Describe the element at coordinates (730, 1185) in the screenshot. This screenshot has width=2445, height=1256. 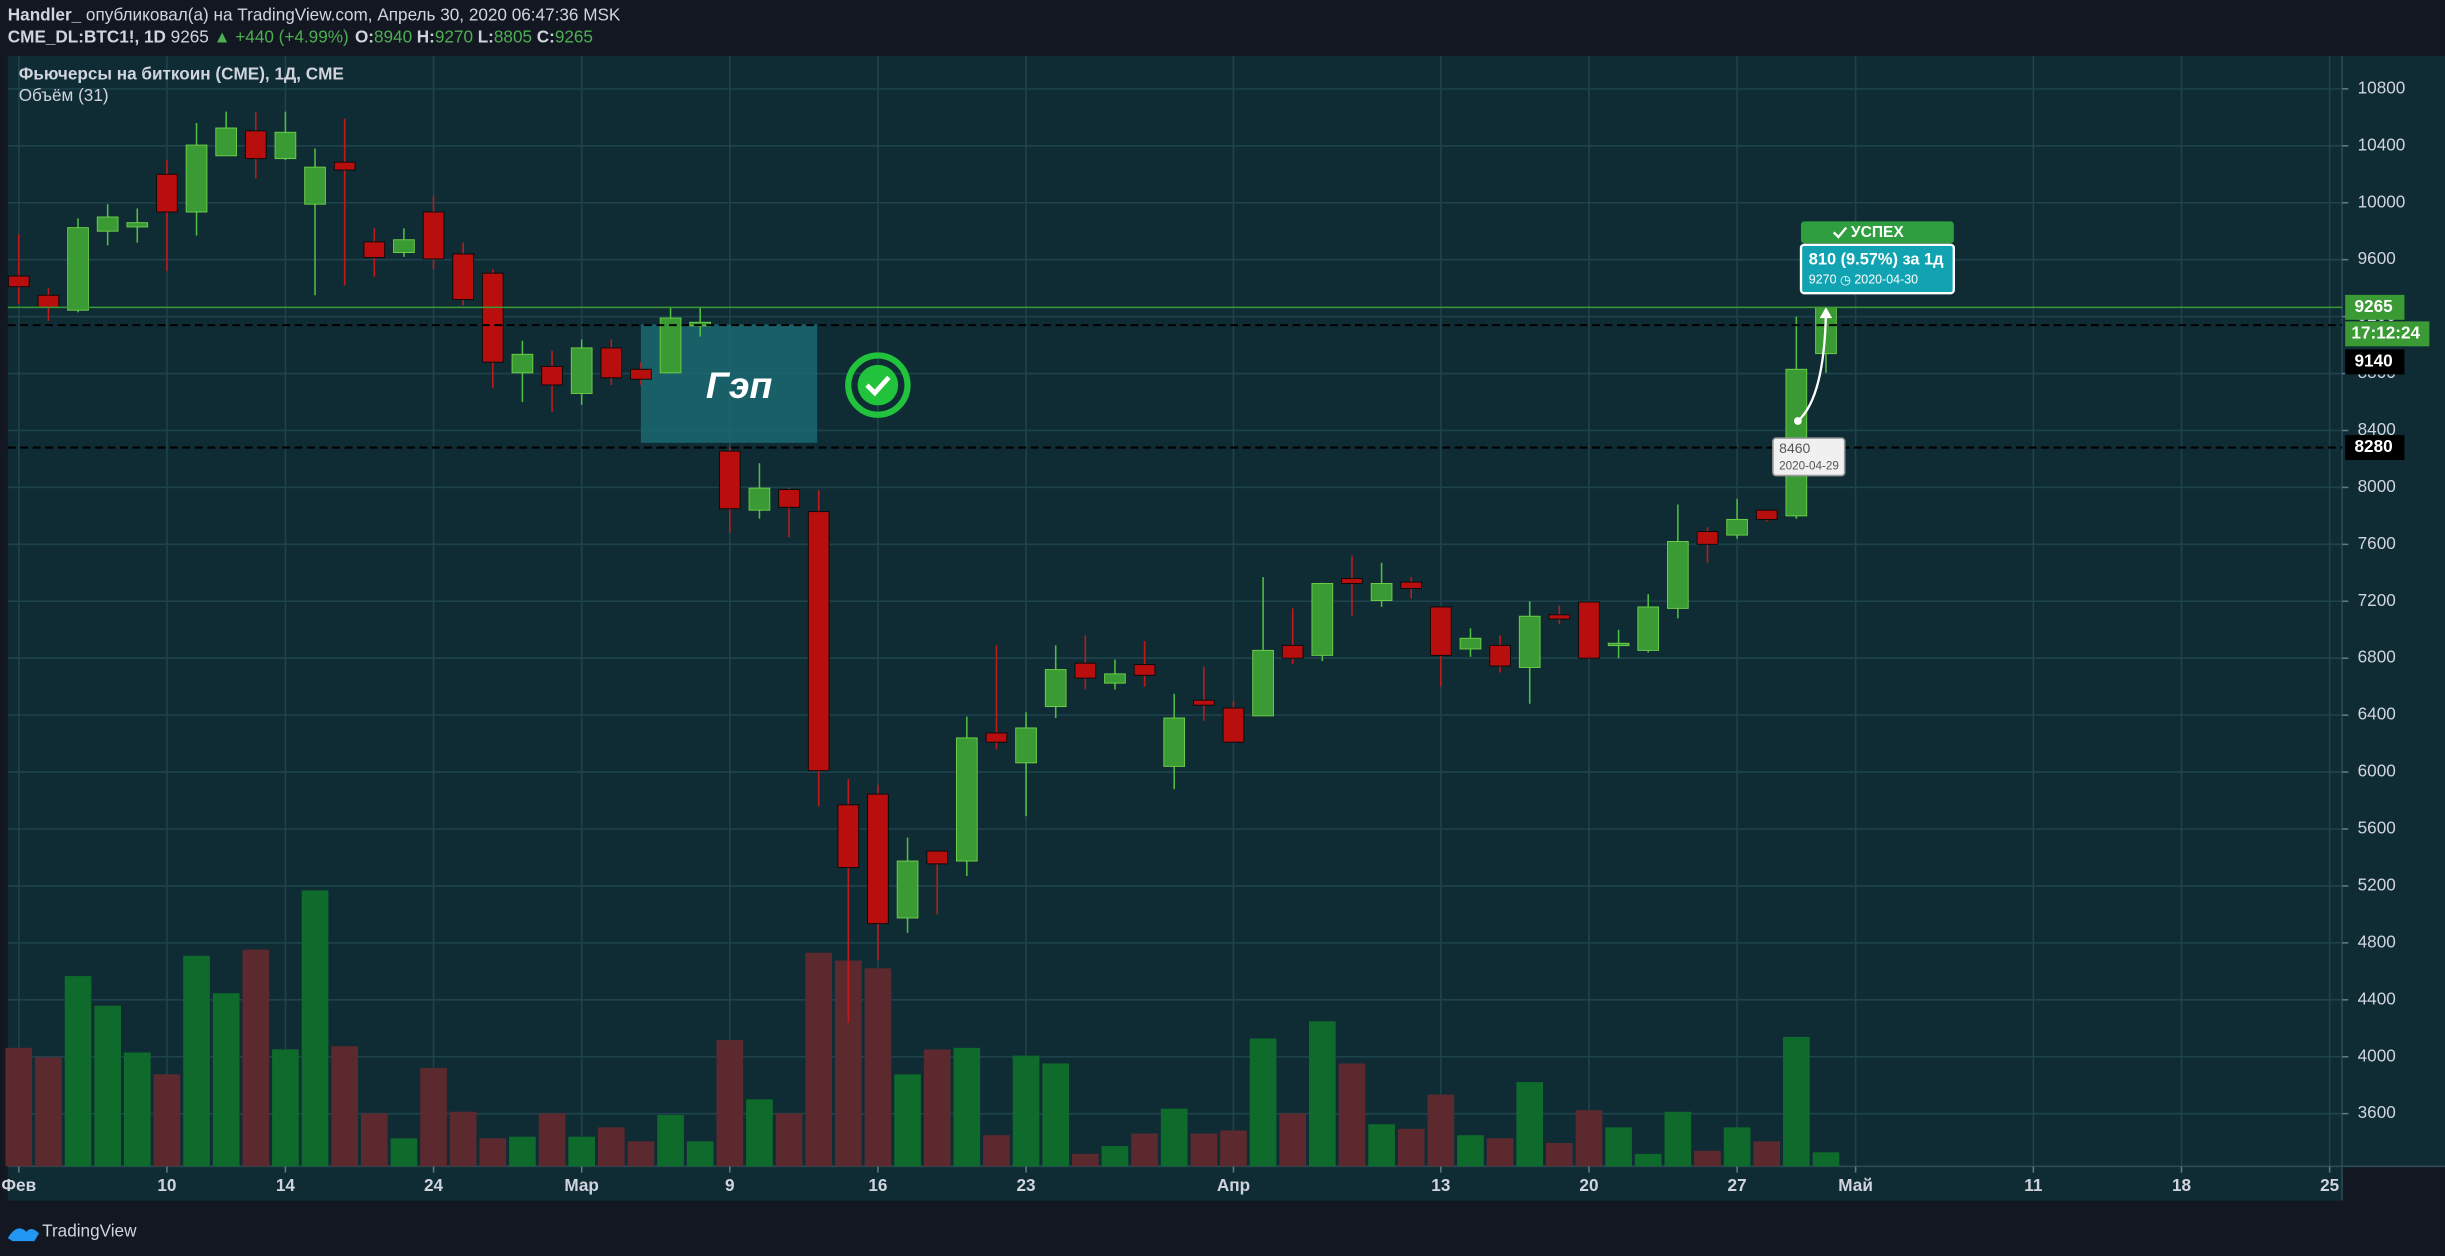
I see `x-tick-label: 9` at that location.